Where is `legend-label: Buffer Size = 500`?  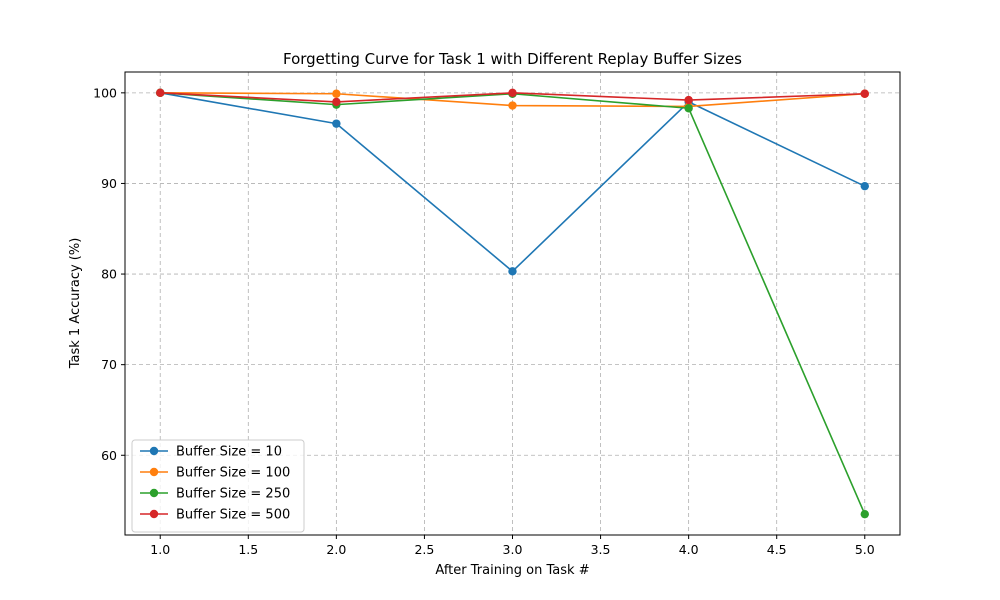 legend-label: Buffer Size = 500 is located at coordinates (233, 515).